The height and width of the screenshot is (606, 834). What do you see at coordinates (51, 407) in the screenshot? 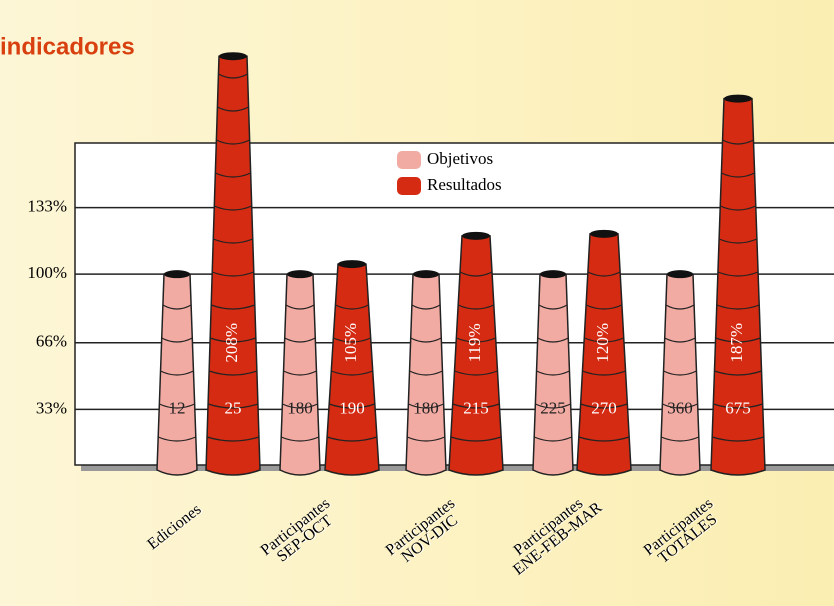
I see `y-tick-label: 33%` at bounding box center [51, 407].